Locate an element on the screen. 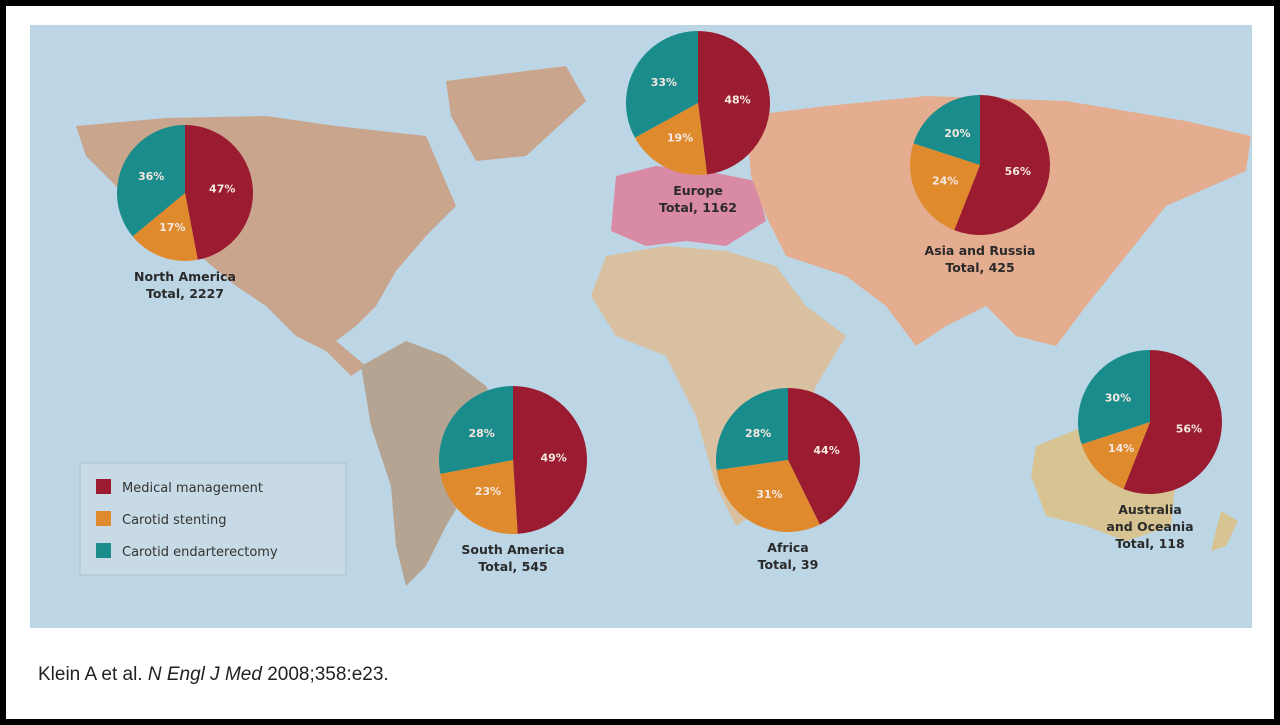  pie-asia-and-russia: 56% 24% 20% Asia and Russia Total, 425 is located at coordinates (980, 185).